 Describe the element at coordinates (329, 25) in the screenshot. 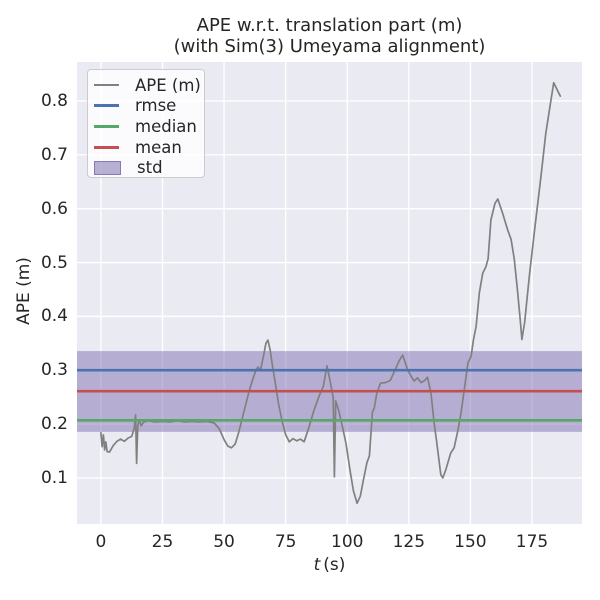

I see `chart-title-line1: APE w.r.t. translation part (m)` at that location.